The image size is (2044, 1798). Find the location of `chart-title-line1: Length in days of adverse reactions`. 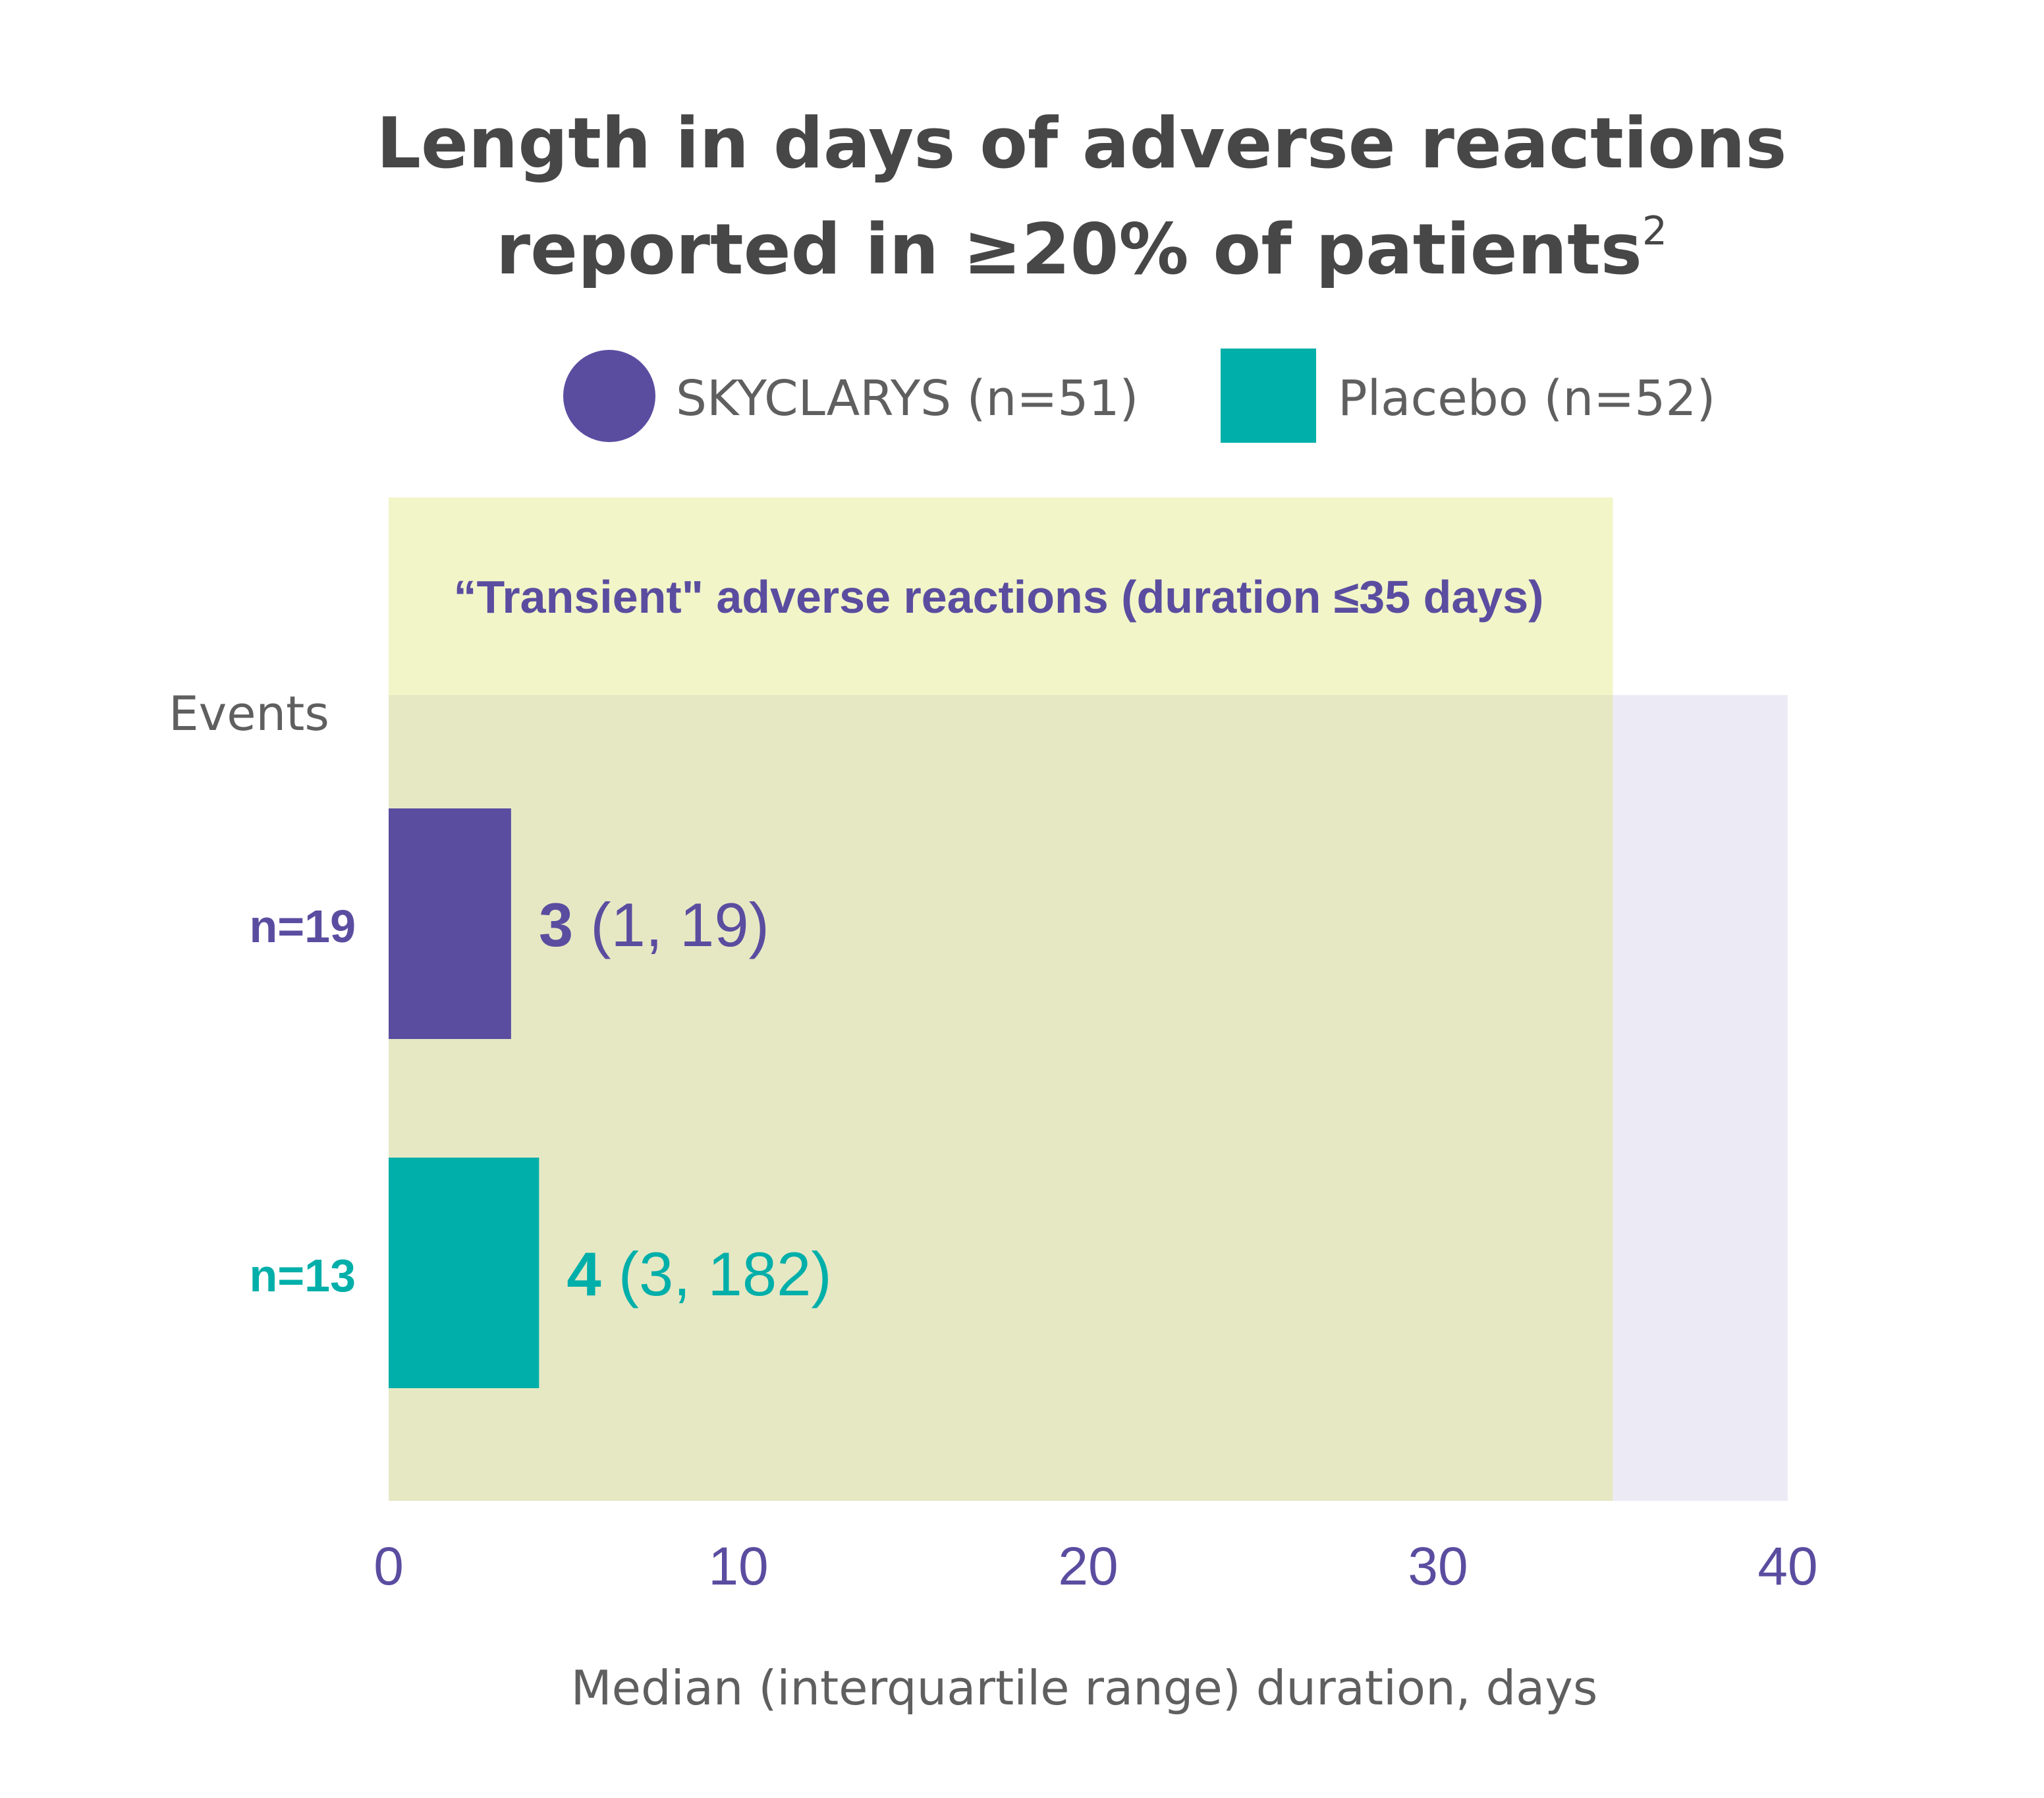

chart-title-line1: Length in days of adverse reactions is located at coordinates (1081, 143).